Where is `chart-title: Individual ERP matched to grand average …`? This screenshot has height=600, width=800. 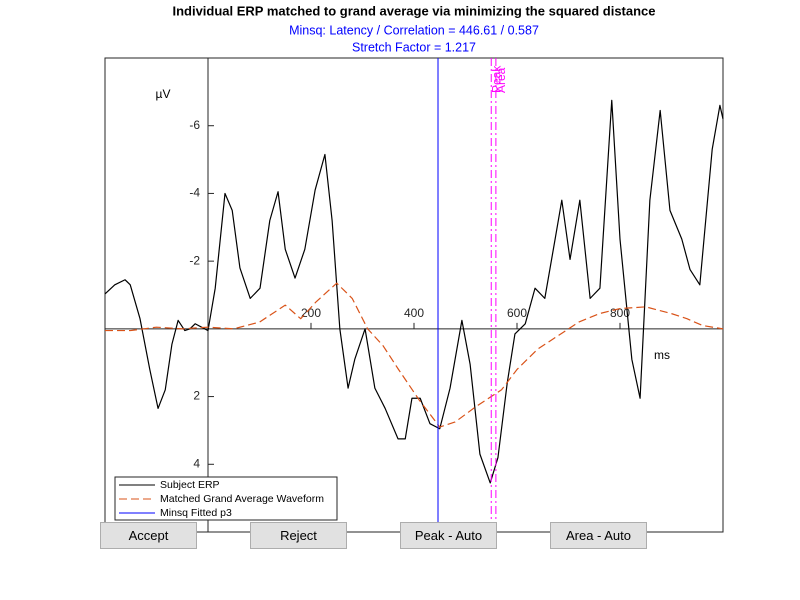 chart-title: Individual ERP matched to grand average … is located at coordinates (413, 10).